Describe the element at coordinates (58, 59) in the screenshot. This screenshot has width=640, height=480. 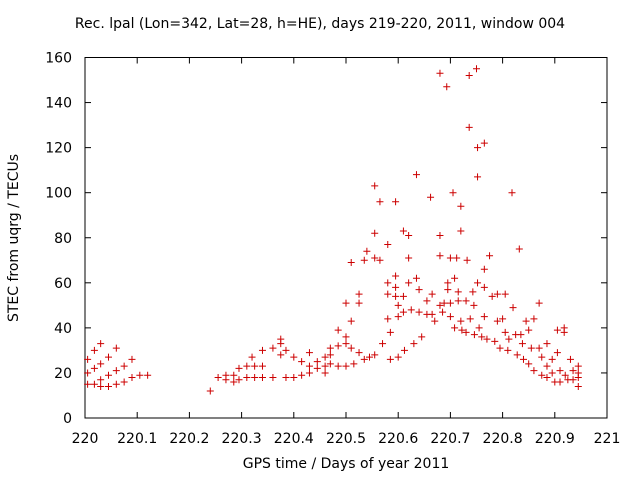
I see `y-tick-label: 160` at that location.